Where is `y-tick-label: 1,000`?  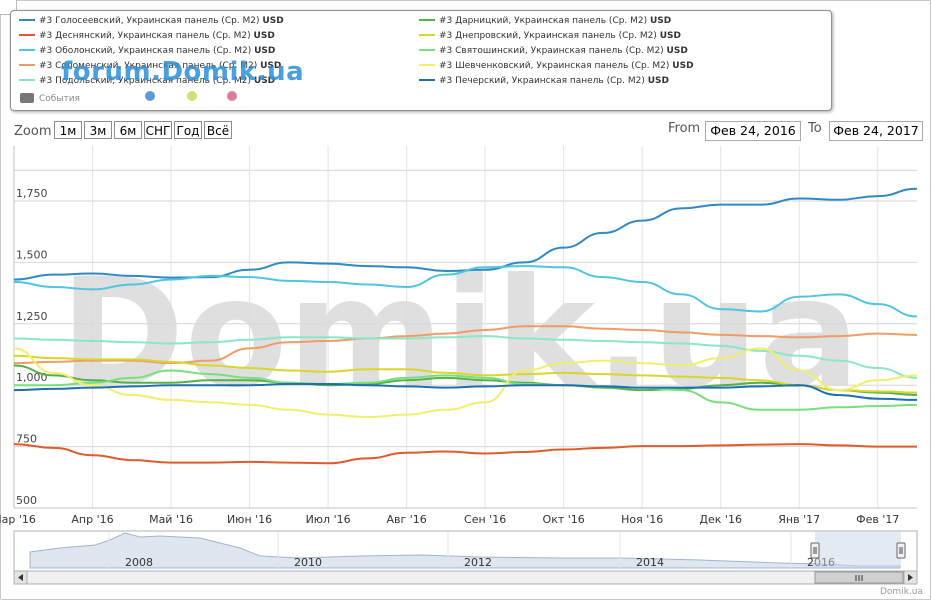 y-tick-label: 1,000 is located at coordinates (32, 377).